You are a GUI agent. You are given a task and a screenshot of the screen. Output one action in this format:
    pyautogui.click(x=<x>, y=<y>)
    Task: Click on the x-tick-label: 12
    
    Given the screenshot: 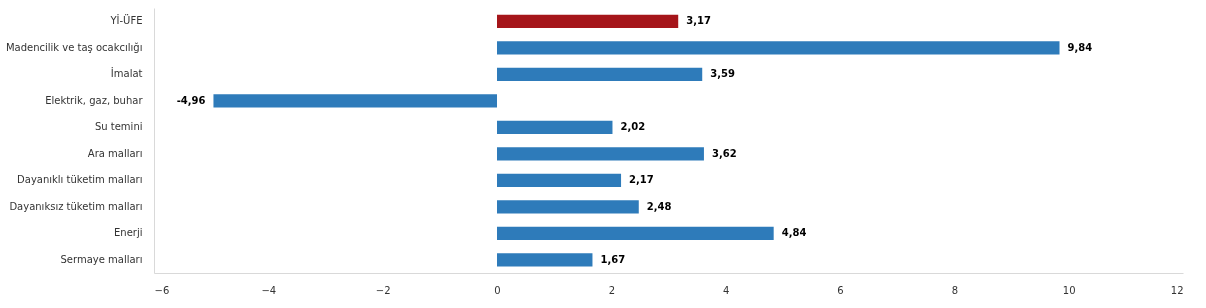 What is the action you would take?
    pyautogui.click(x=1177, y=290)
    